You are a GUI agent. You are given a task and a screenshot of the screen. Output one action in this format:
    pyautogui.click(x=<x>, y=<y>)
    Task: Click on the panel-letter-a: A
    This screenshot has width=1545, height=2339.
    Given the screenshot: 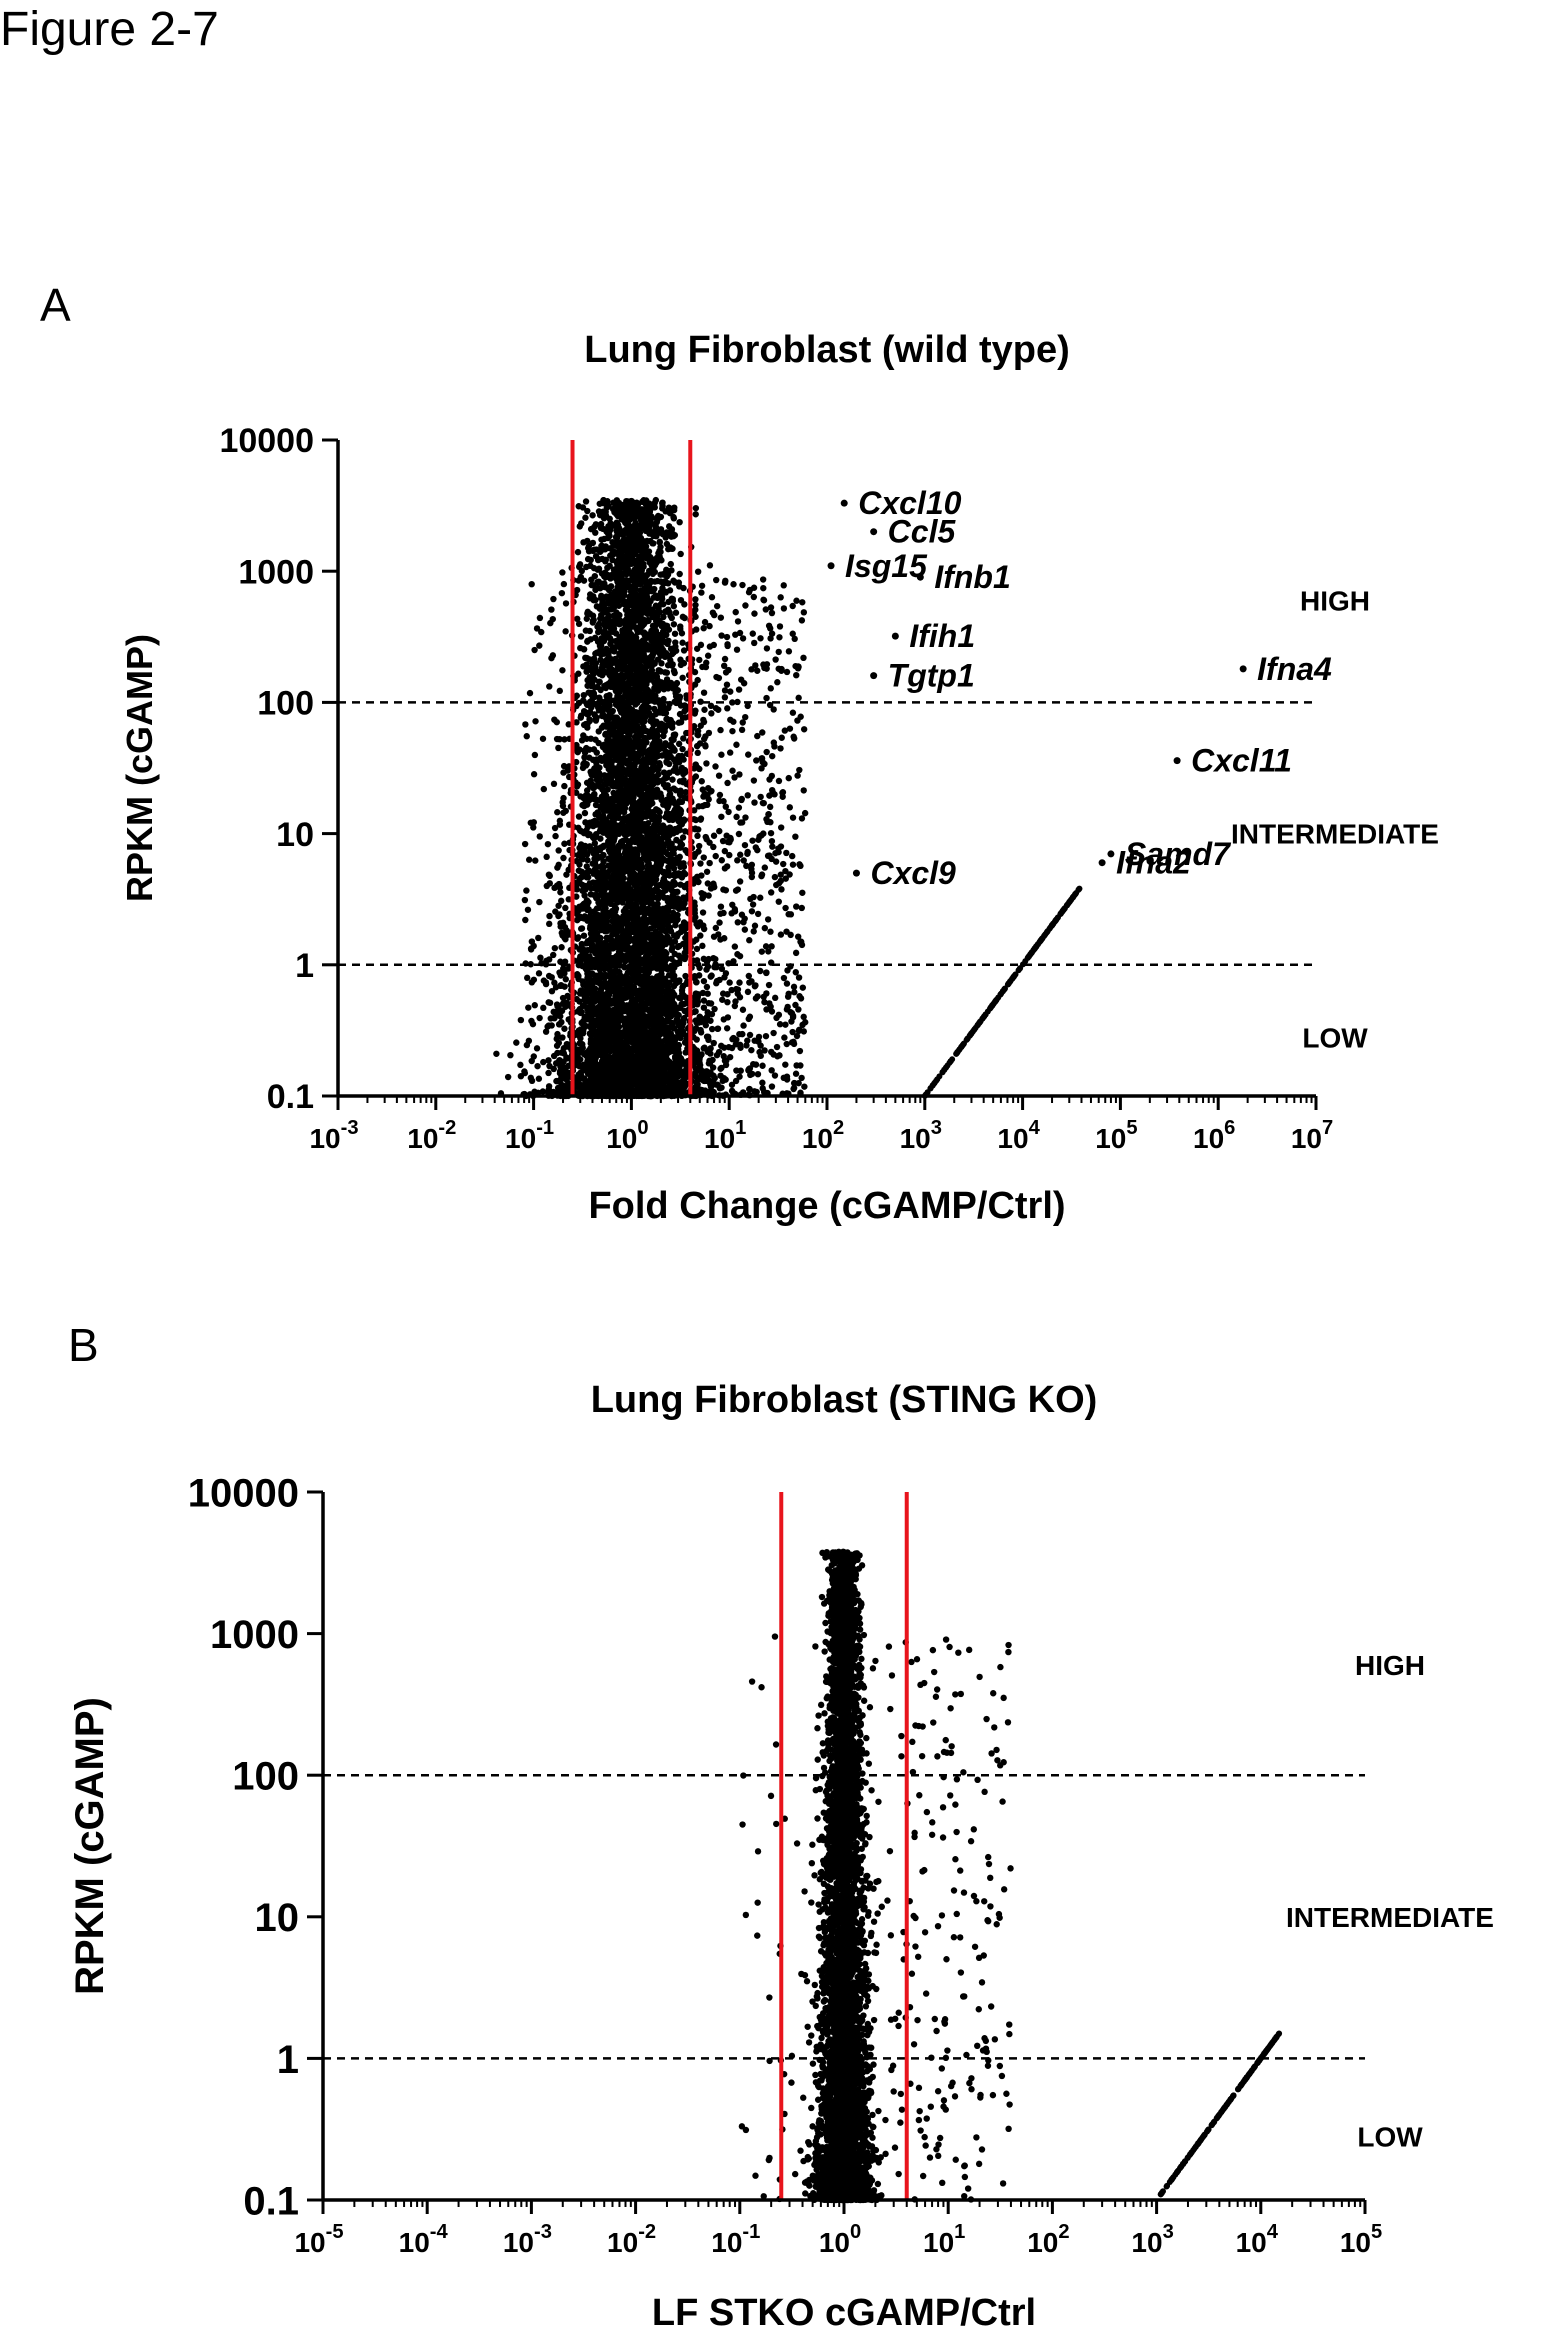 What is the action you would take?
    pyautogui.click(x=55, y=305)
    